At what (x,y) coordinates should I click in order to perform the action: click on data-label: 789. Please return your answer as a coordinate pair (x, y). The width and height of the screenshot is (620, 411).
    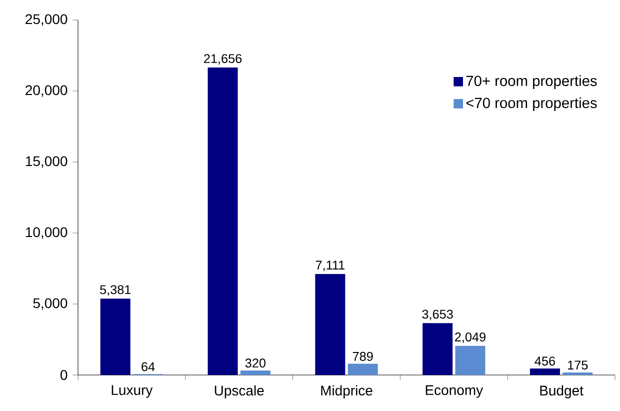
    Looking at the image, I should click on (362, 356).